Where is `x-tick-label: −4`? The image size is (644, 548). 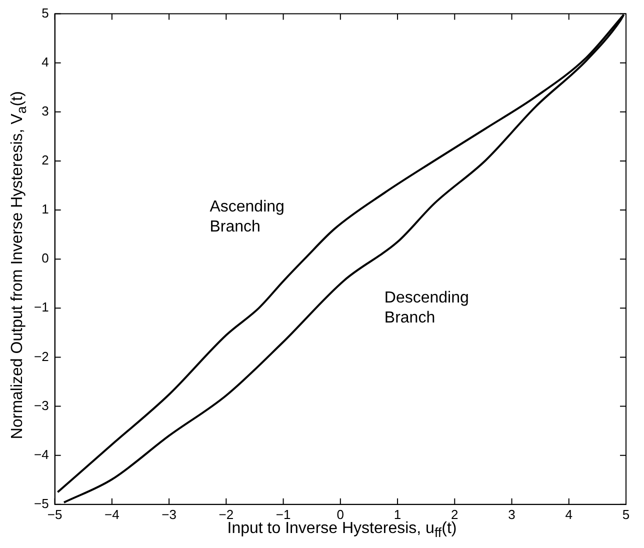
x-tick-label: −4 is located at coordinates (112, 514).